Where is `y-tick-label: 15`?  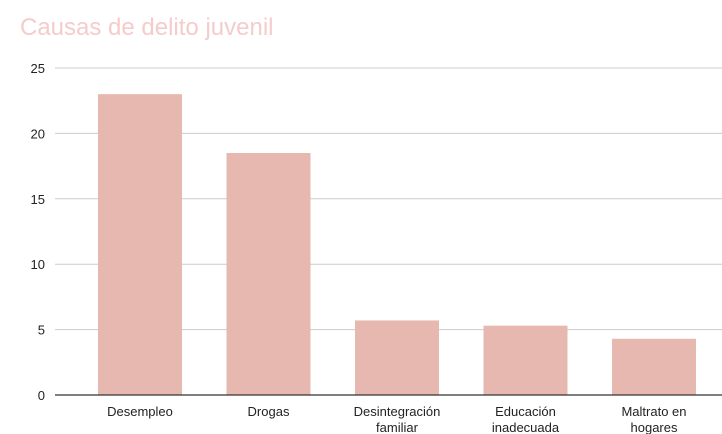
y-tick-label: 15 is located at coordinates (38, 199).